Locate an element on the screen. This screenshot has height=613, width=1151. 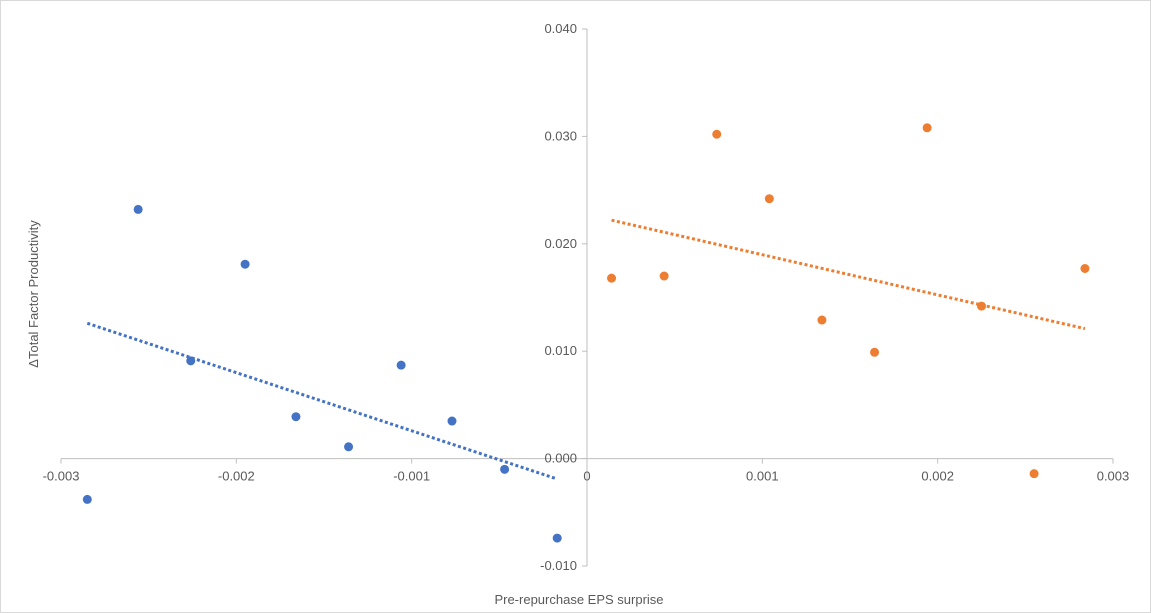
x-tick-label: -0.002 is located at coordinates (236, 476).